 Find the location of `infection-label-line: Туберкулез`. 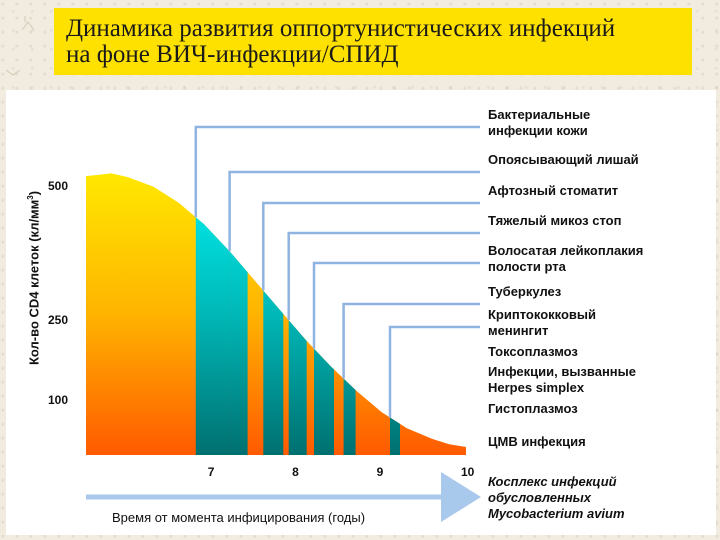

infection-label-line: Туберкулез is located at coordinates (525, 291).